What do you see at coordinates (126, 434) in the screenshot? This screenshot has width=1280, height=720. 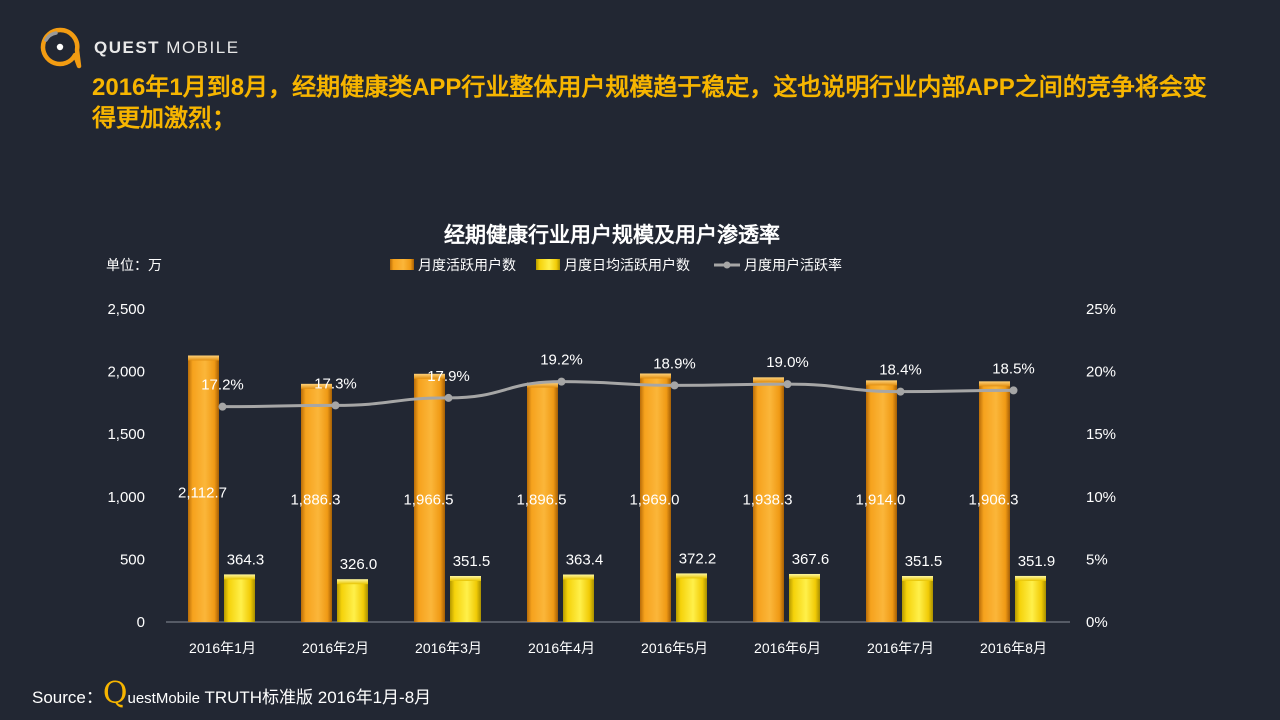 I see `y-tick-label: 1,500` at bounding box center [126, 434].